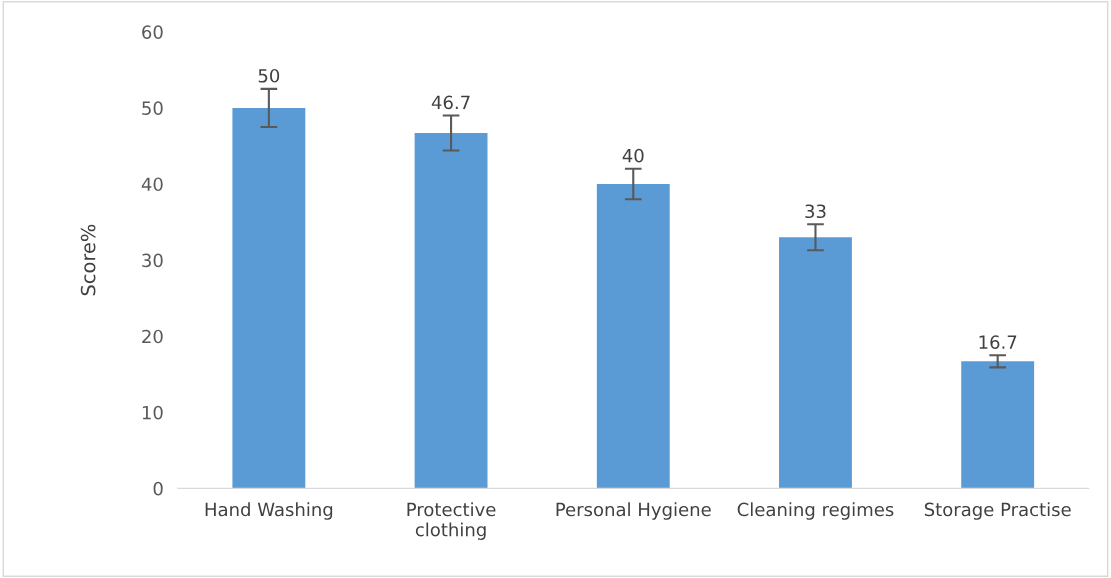  Describe the element at coordinates (152, 184) in the screenshot. I see `y-tick-label: 40` at that location.